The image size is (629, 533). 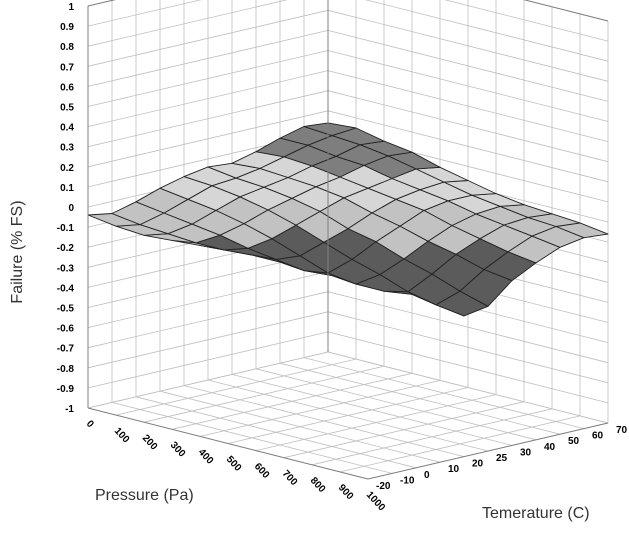 What do you see at coordinates (67, 87) in the screenshot?
I see `z-tick-label: 0.6` at bounding box center [67, 87].